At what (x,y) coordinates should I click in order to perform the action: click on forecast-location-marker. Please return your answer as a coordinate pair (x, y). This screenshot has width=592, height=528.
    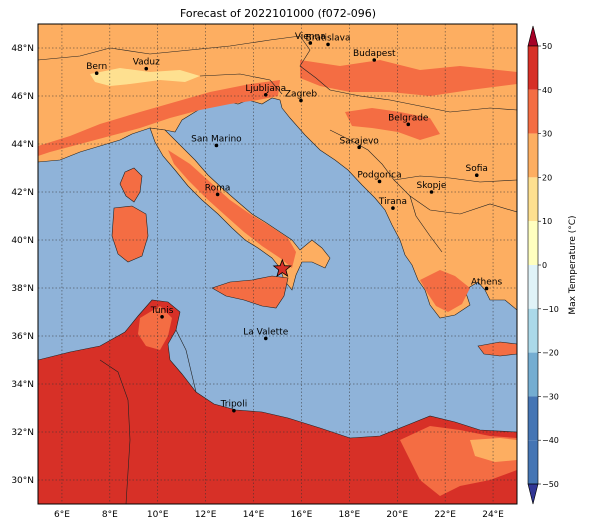
    Looking at the image, I should click on (282, 268).